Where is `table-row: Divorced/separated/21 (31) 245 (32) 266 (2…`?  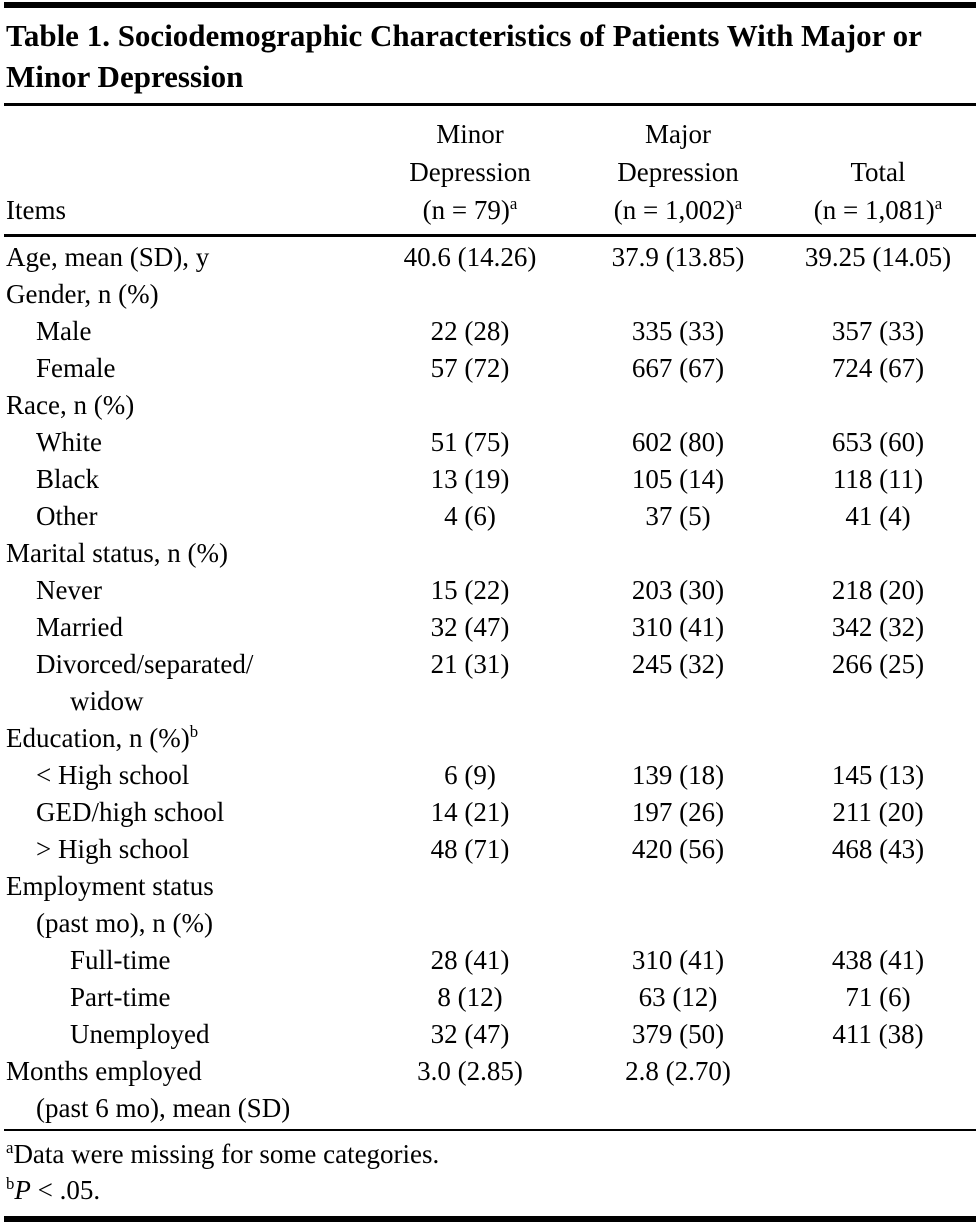 table-row: Divorced/separated/21 (31) 245 (32) 266 (2… is located at coordinates (490, 664).